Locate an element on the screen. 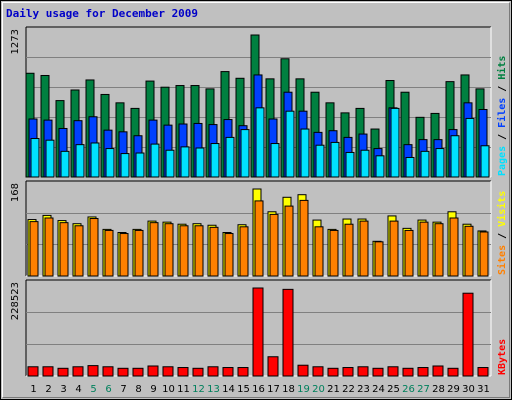 This screenshot has height=400, width=512. x-axis-day-label: 9 is located at coordinates (153, 389).